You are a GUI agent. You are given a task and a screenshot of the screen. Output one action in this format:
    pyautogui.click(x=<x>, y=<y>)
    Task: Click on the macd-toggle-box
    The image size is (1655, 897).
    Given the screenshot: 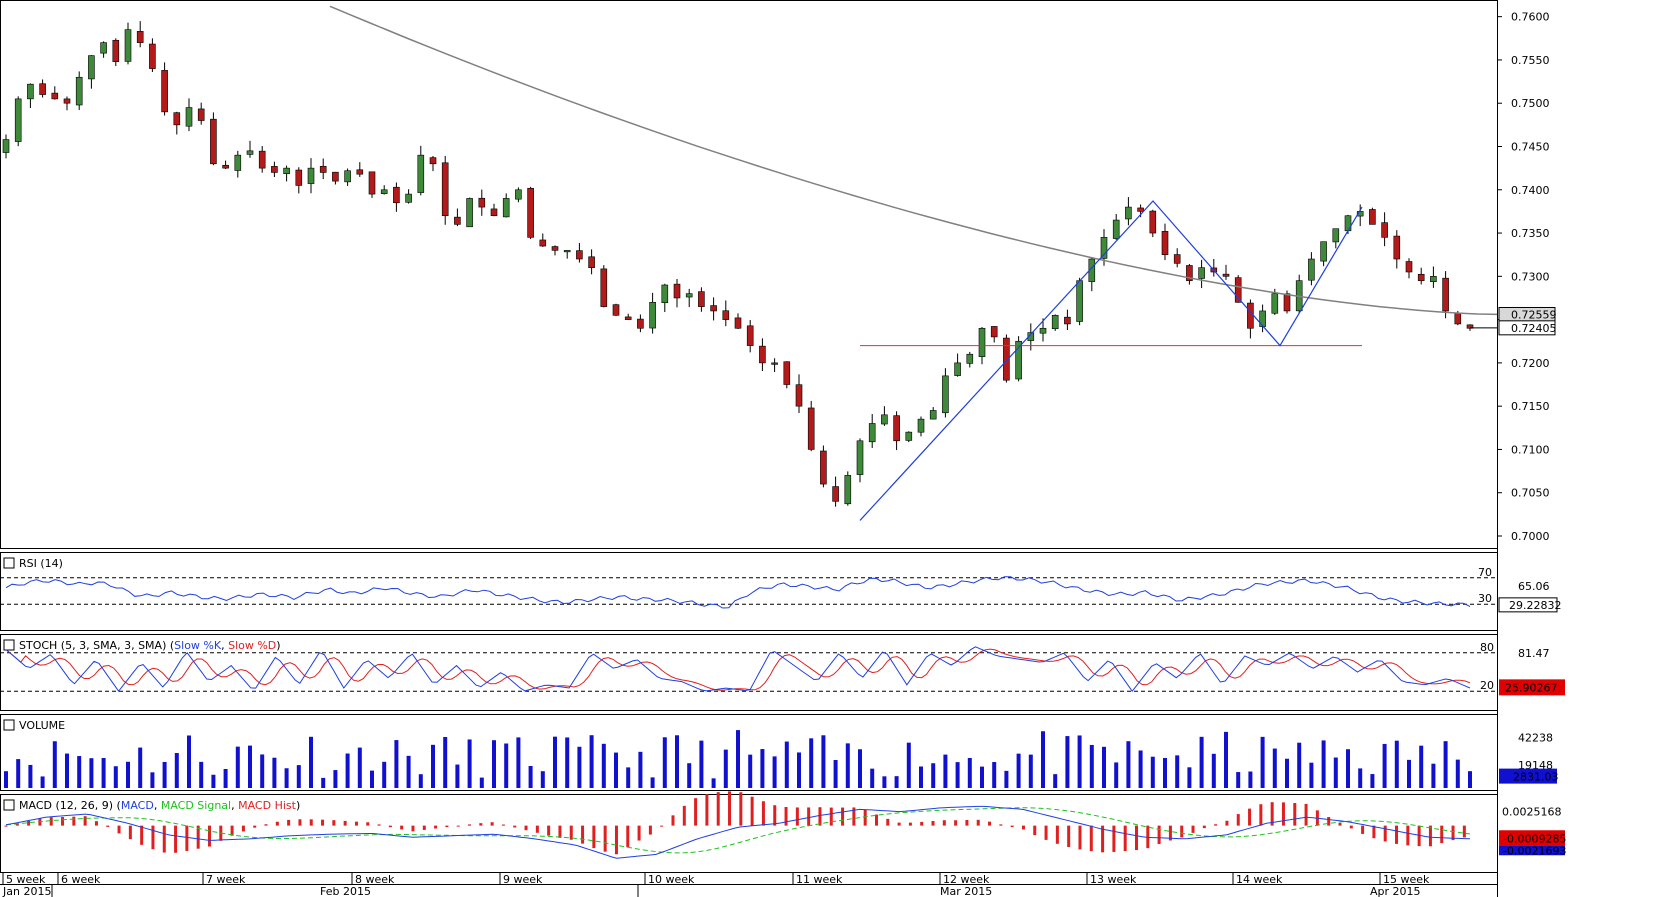 What is the action you would take?
    pyautogui.click(x=9, y=805)
    